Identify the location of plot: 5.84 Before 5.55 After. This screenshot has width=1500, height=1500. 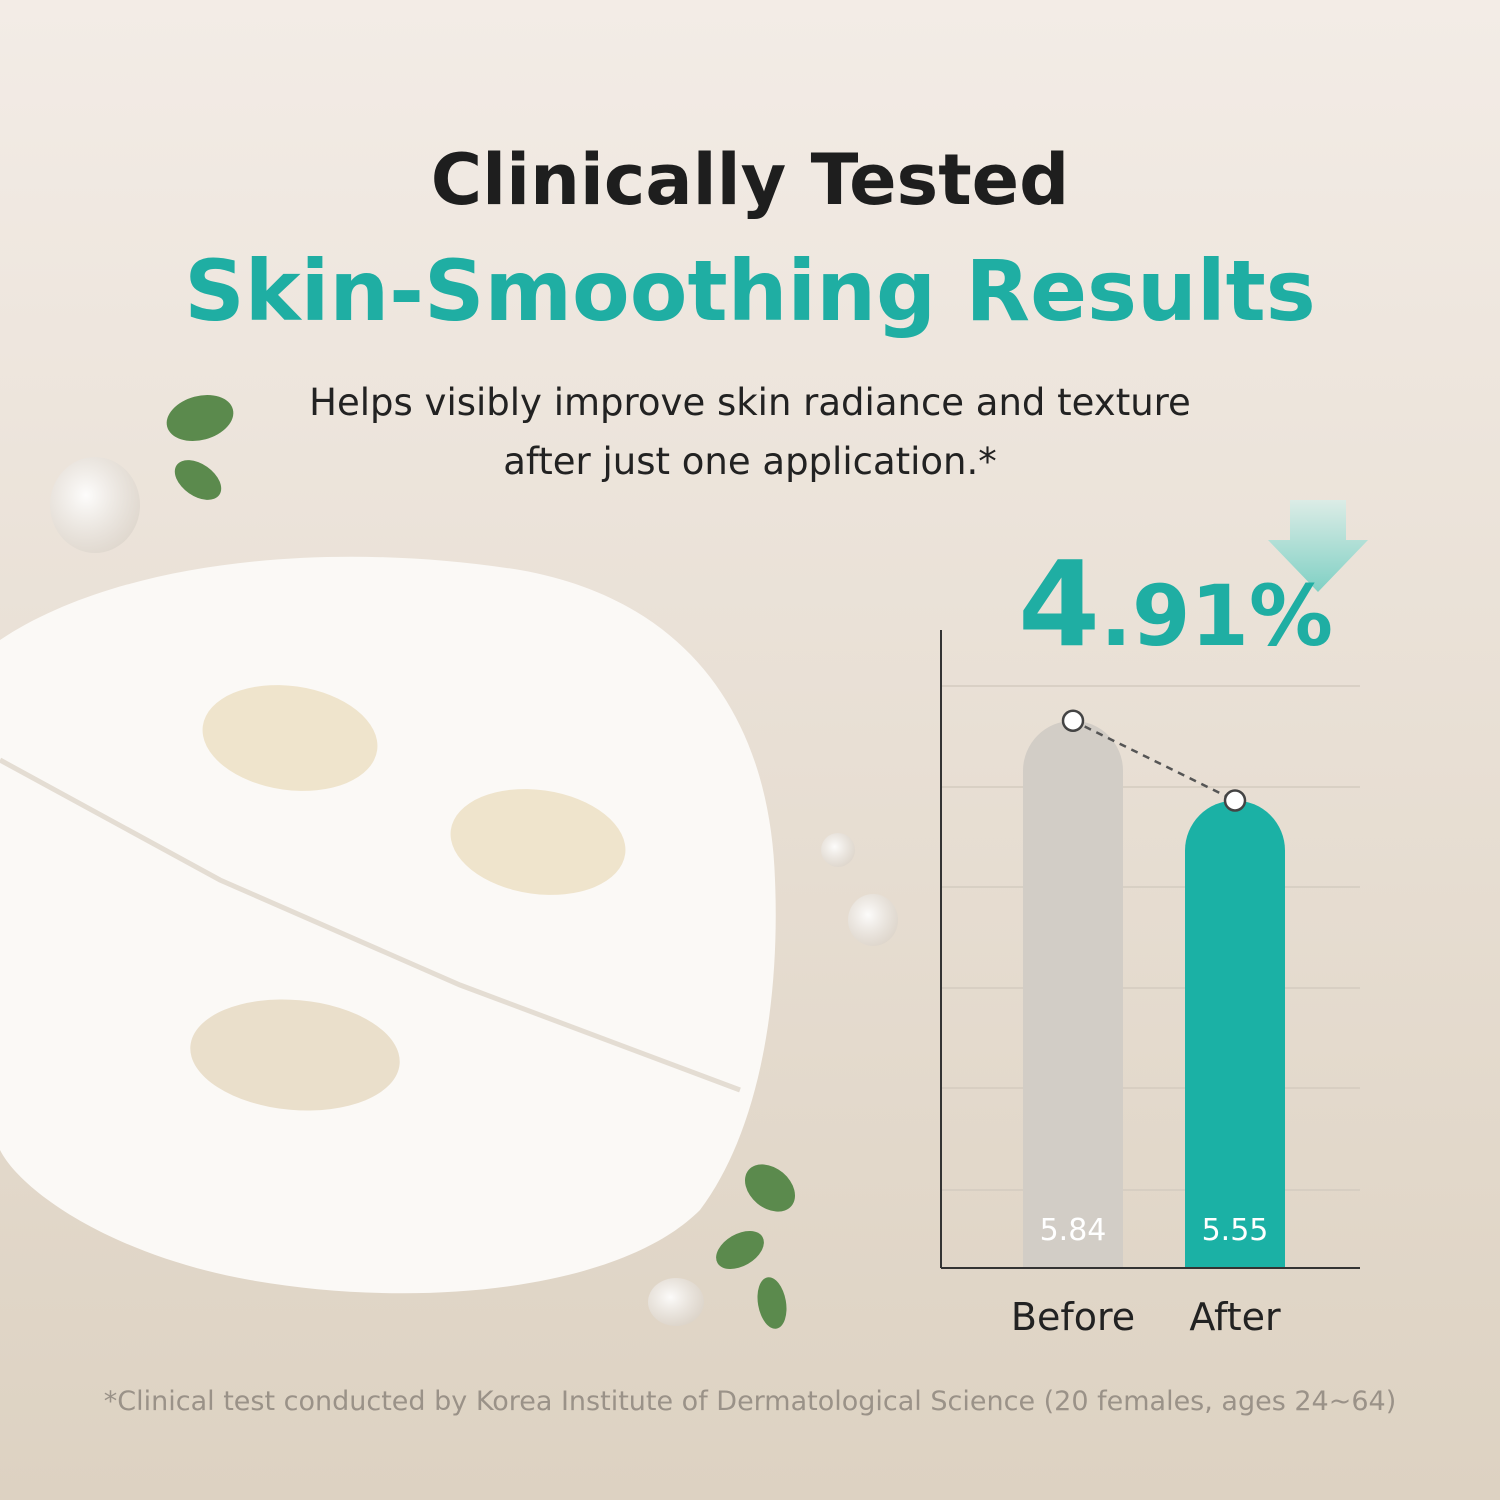
(1148, 1024).